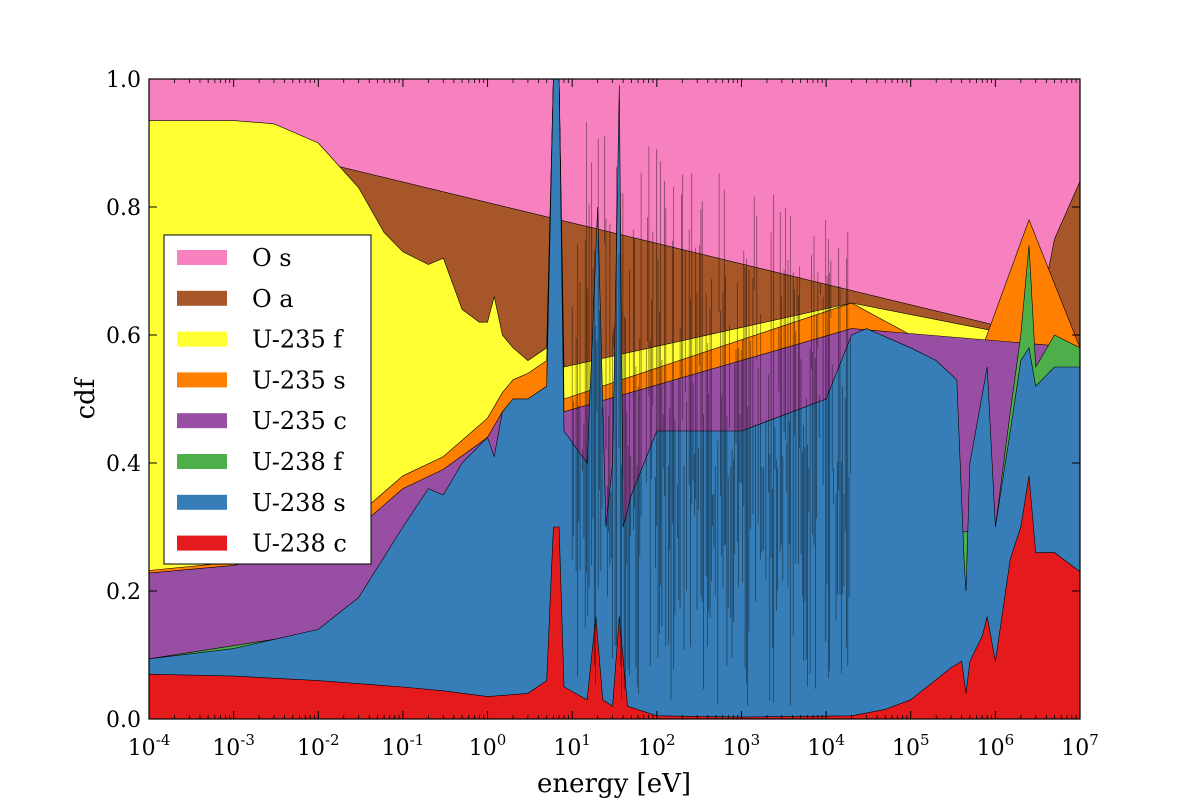  What do you see at coordinates (911, 746) in the screenshot?
I see `x-tick-label: 10⁵` at bounding box center [911, 746].